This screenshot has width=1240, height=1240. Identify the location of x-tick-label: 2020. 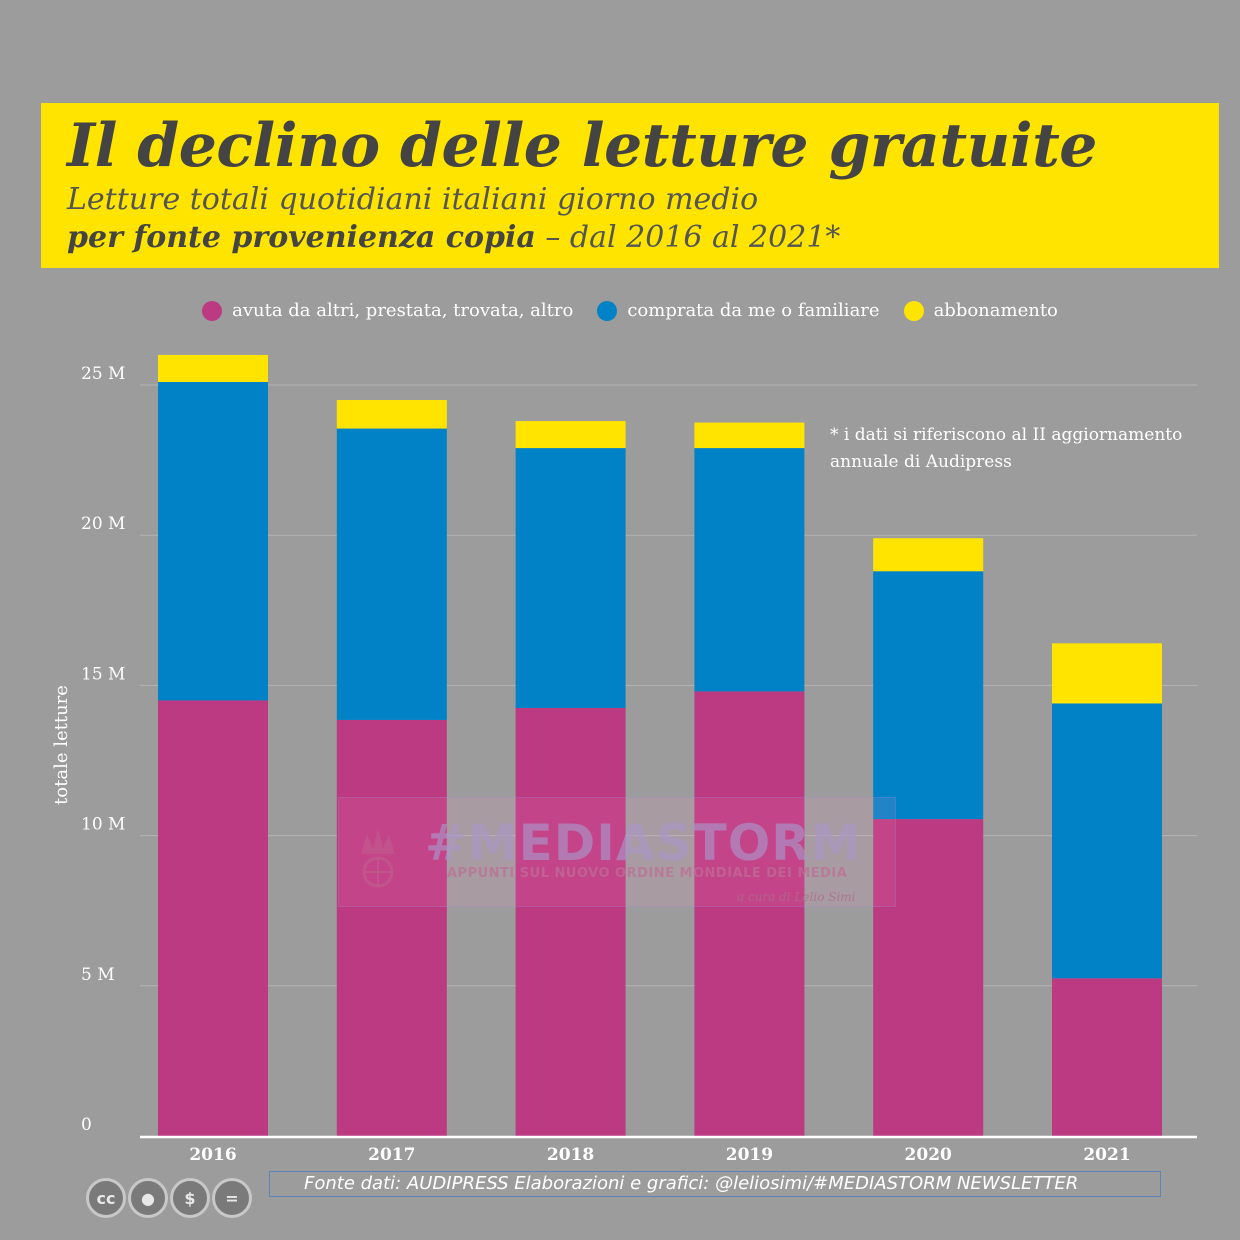
(928, 1155).